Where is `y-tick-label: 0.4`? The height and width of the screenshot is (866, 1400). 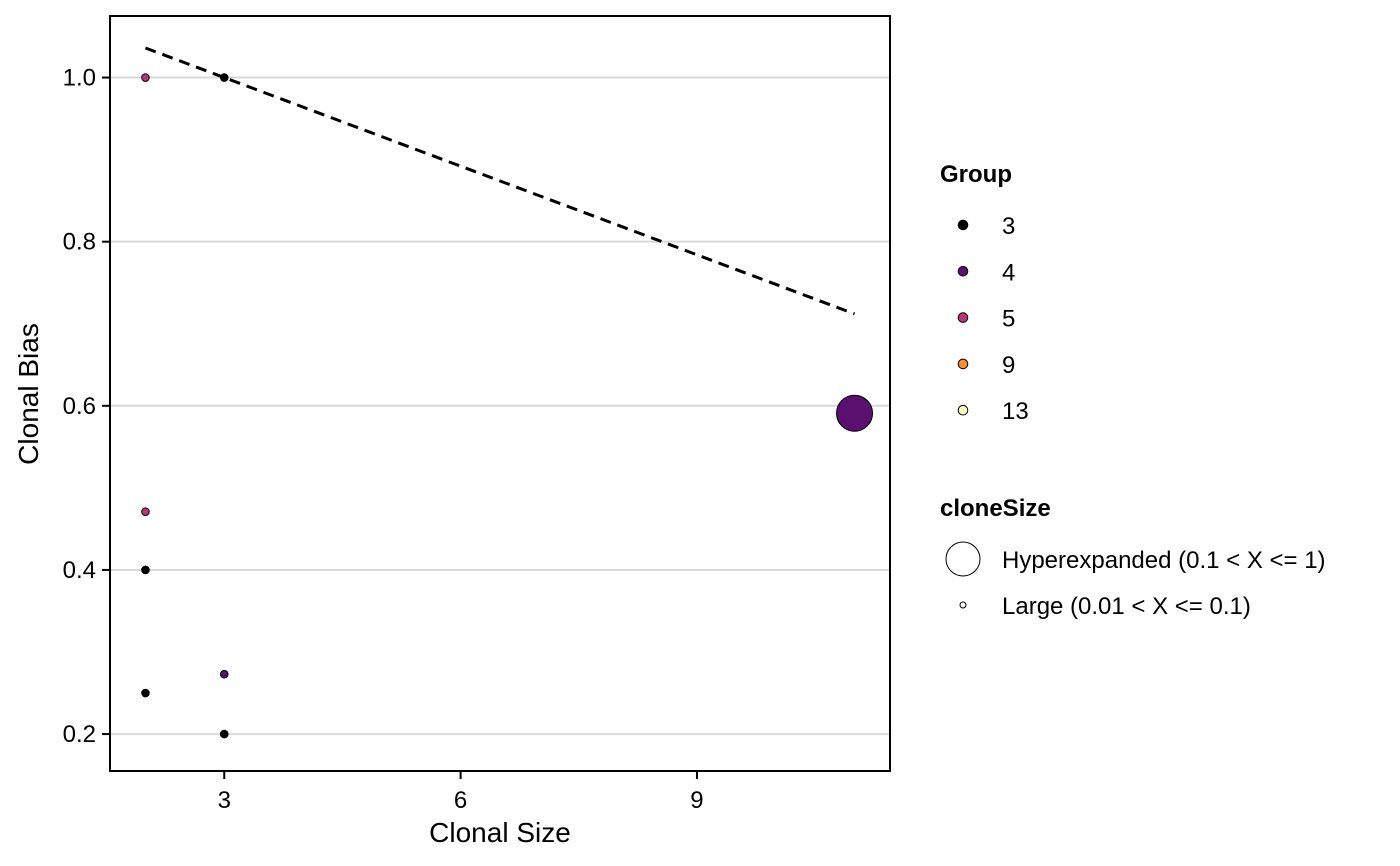 y-tick-label: 0.4 is located at coordinates (79, 570).